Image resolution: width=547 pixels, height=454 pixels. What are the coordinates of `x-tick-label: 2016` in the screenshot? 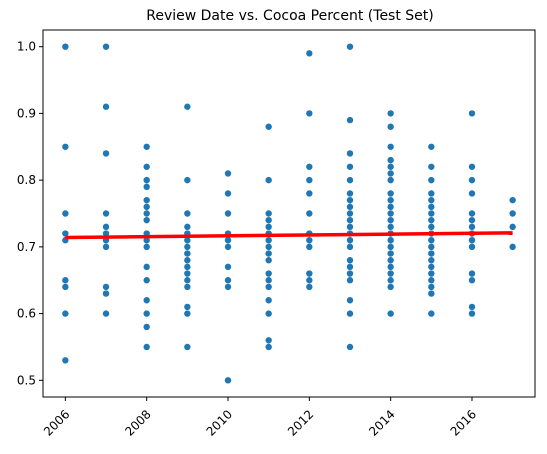 It's located at (463, 422).